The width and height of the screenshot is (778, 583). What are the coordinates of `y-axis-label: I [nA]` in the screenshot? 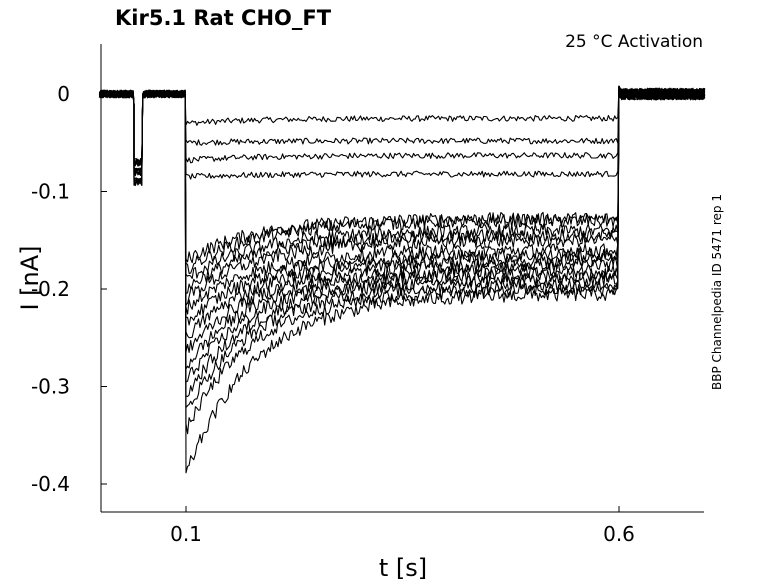 It's located at (30, 277).